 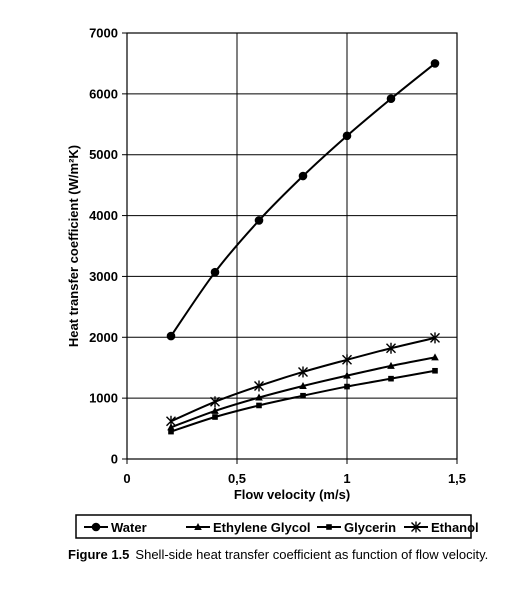 I want to click on x-tick-label: 0,5, so click(x=237, y=478).